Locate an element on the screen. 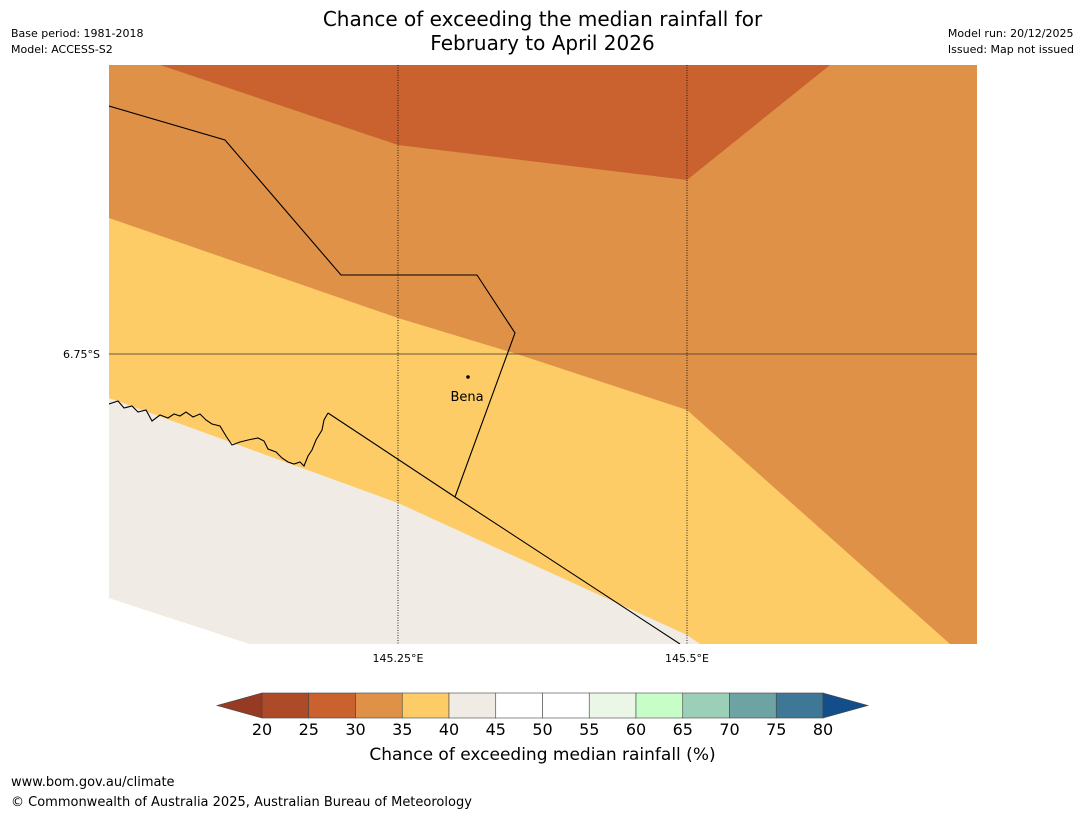 The width and height of the screenshot is (1085, 816). no-data-area is located at coordinates (179, 621).